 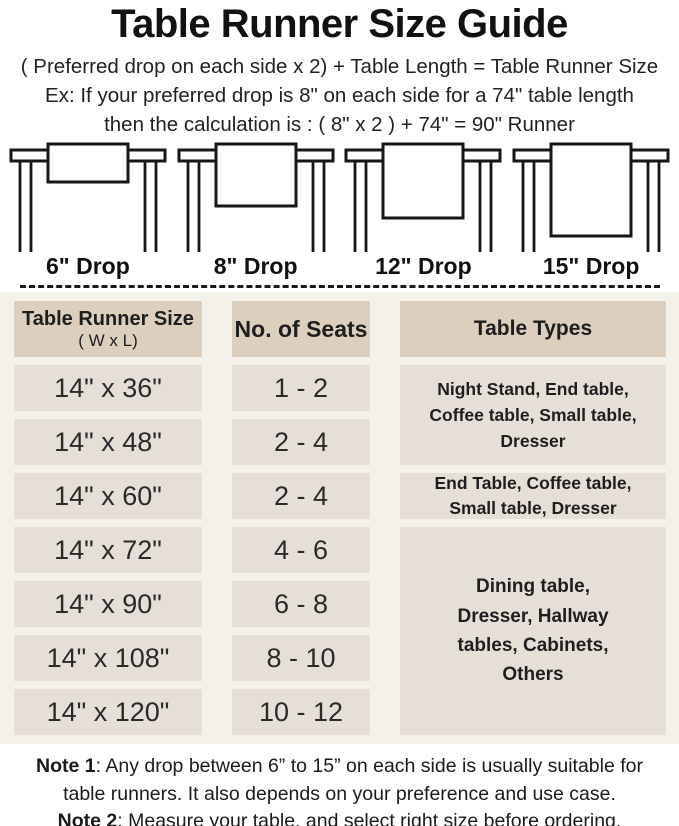 I want to click on runner-size-cell: 14" x 72", so click(x=108, y=550).